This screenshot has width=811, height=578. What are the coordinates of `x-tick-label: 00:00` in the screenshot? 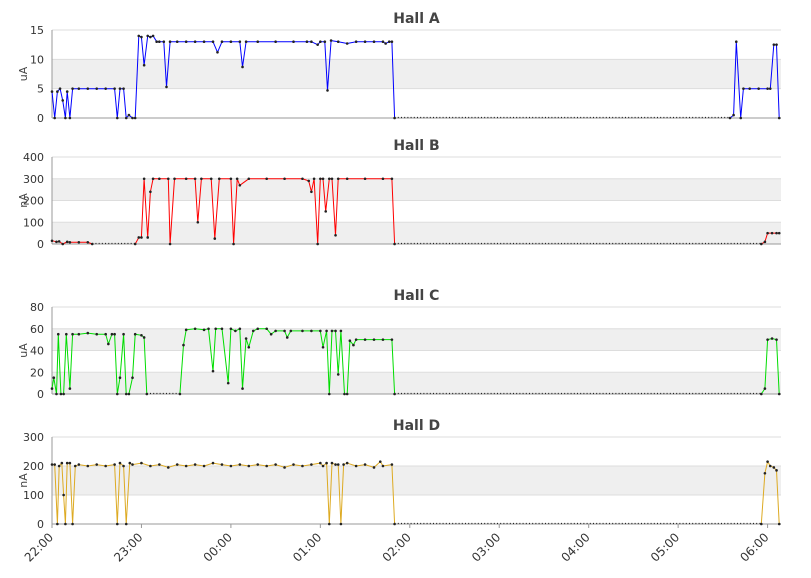 It's located at (218, 547).